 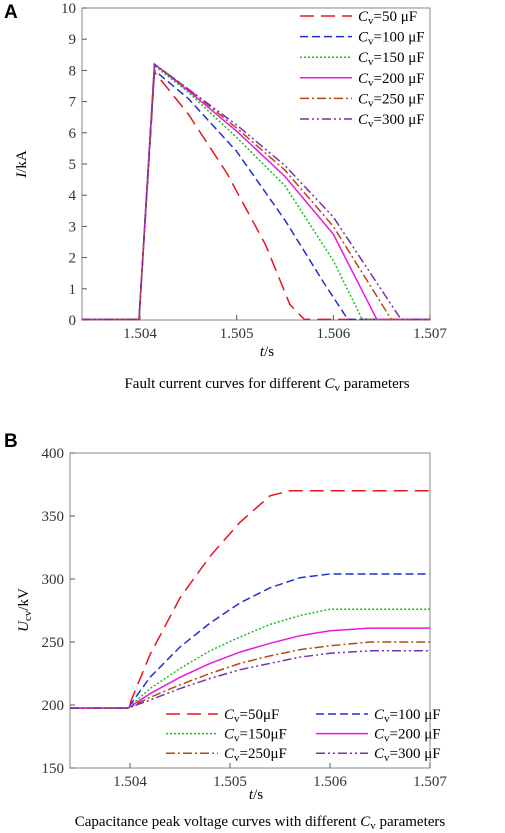 What do you see at coordinates (22, 175) in the screenshot?
I see `panel-a-y-var: I` at bounding box center [22, 175].